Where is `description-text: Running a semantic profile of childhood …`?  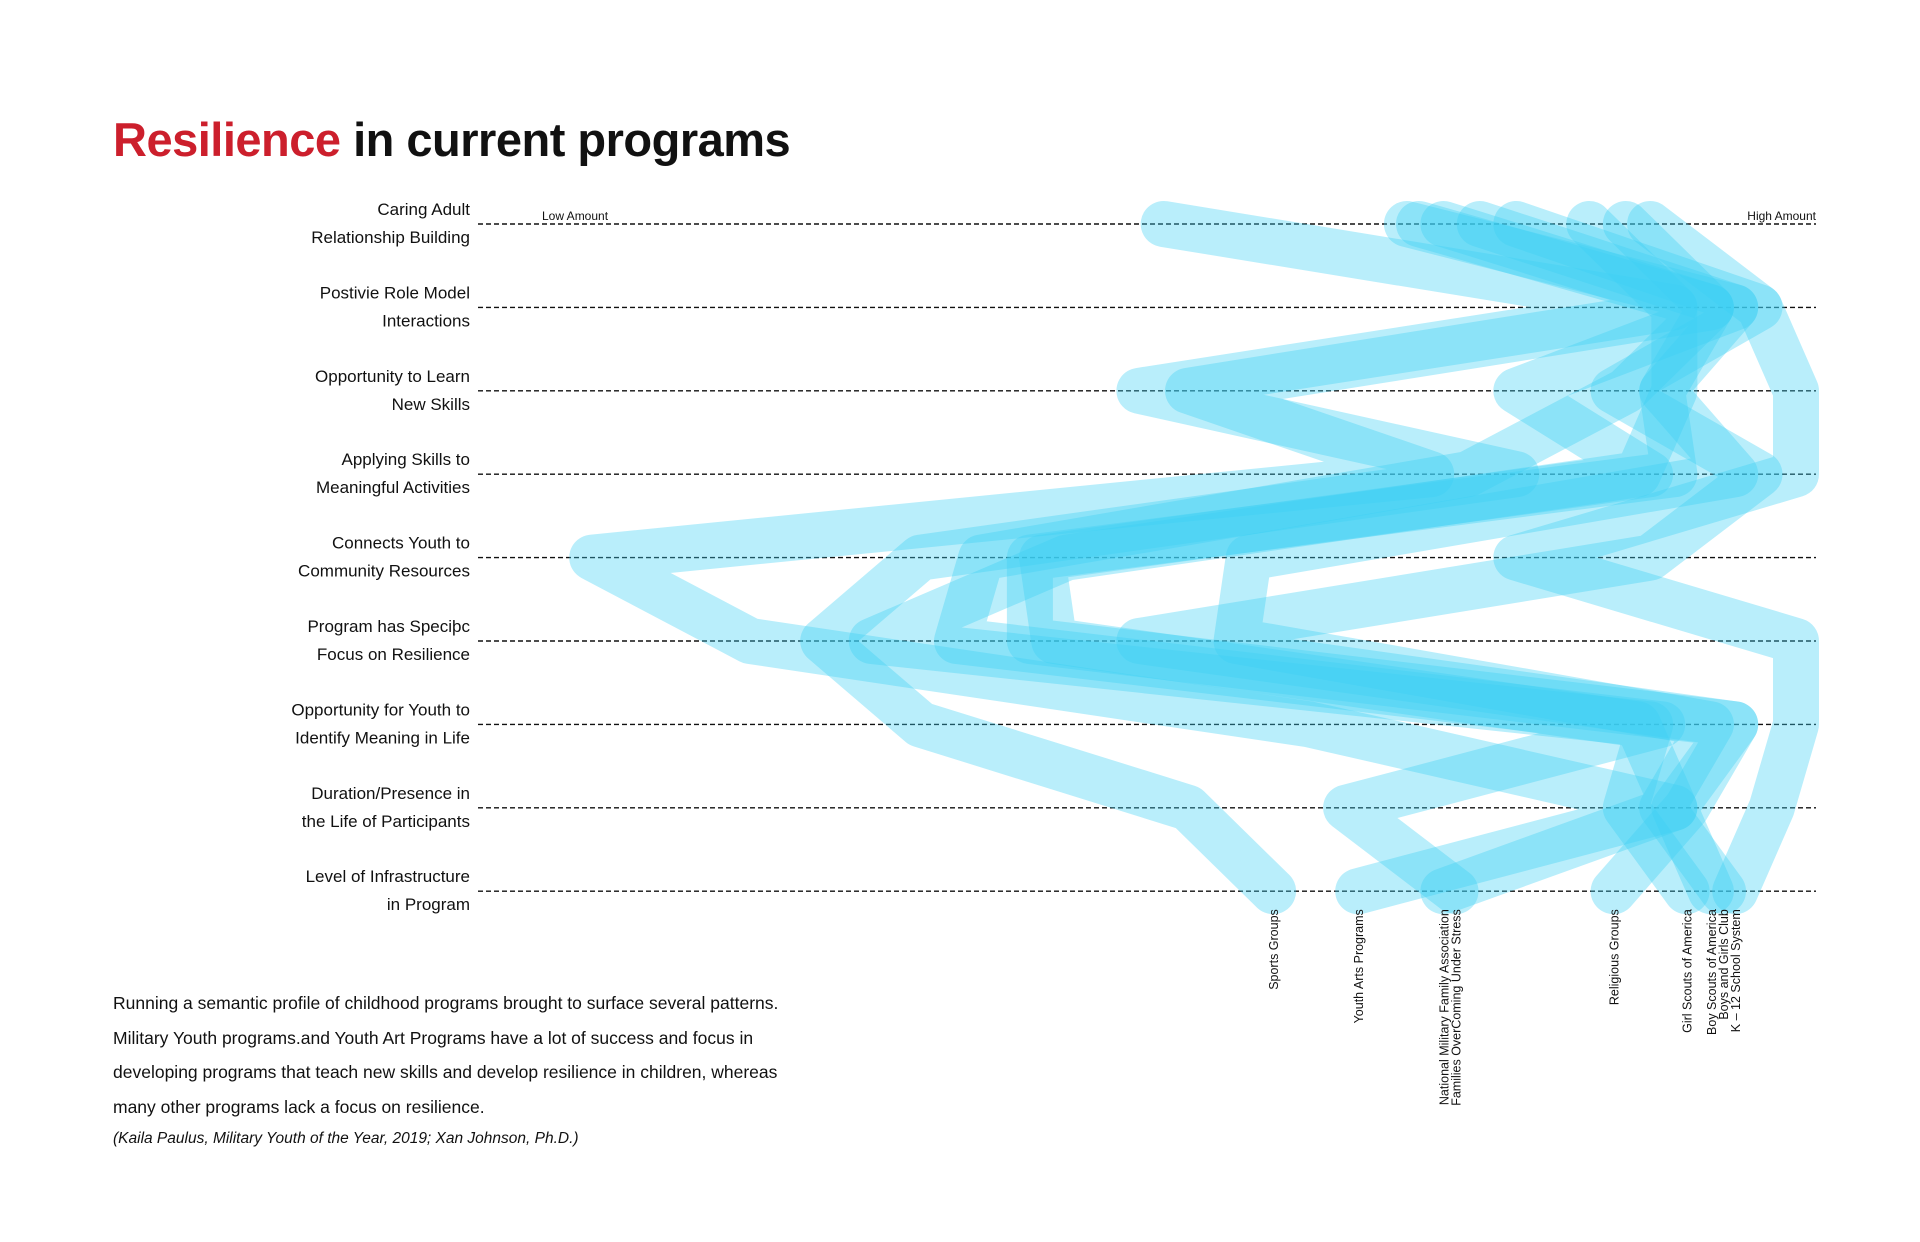 description-text: Running a semantic profile of childhood … is located at coordinates (493, 1055).